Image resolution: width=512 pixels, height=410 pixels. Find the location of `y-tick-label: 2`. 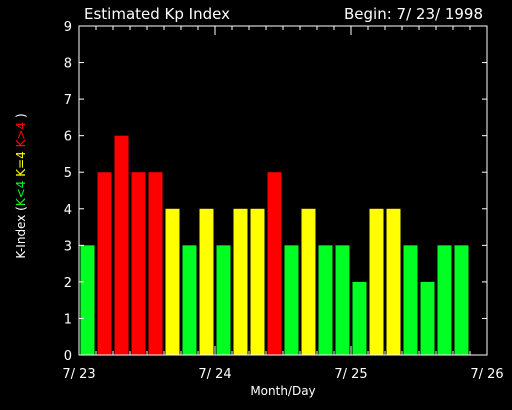

y-tick-label: 2 is located at coordinates (68, 283).